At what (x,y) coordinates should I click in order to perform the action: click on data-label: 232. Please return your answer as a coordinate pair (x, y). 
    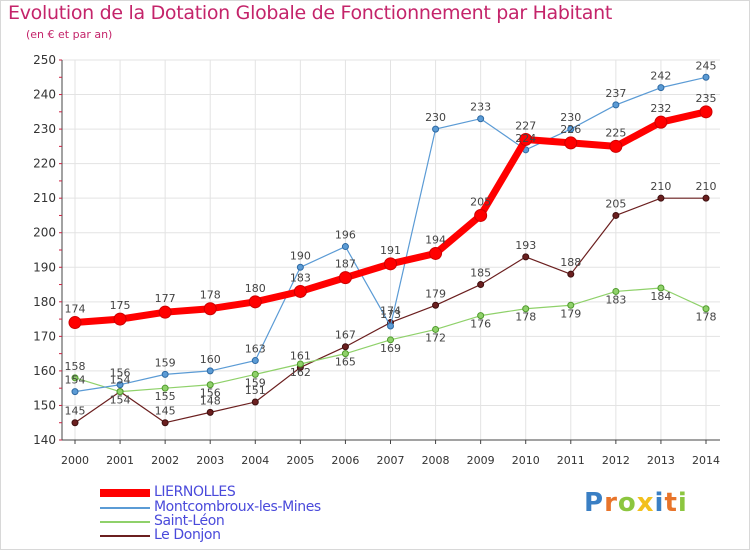
    Looking at the image, I should click on (660, 108).